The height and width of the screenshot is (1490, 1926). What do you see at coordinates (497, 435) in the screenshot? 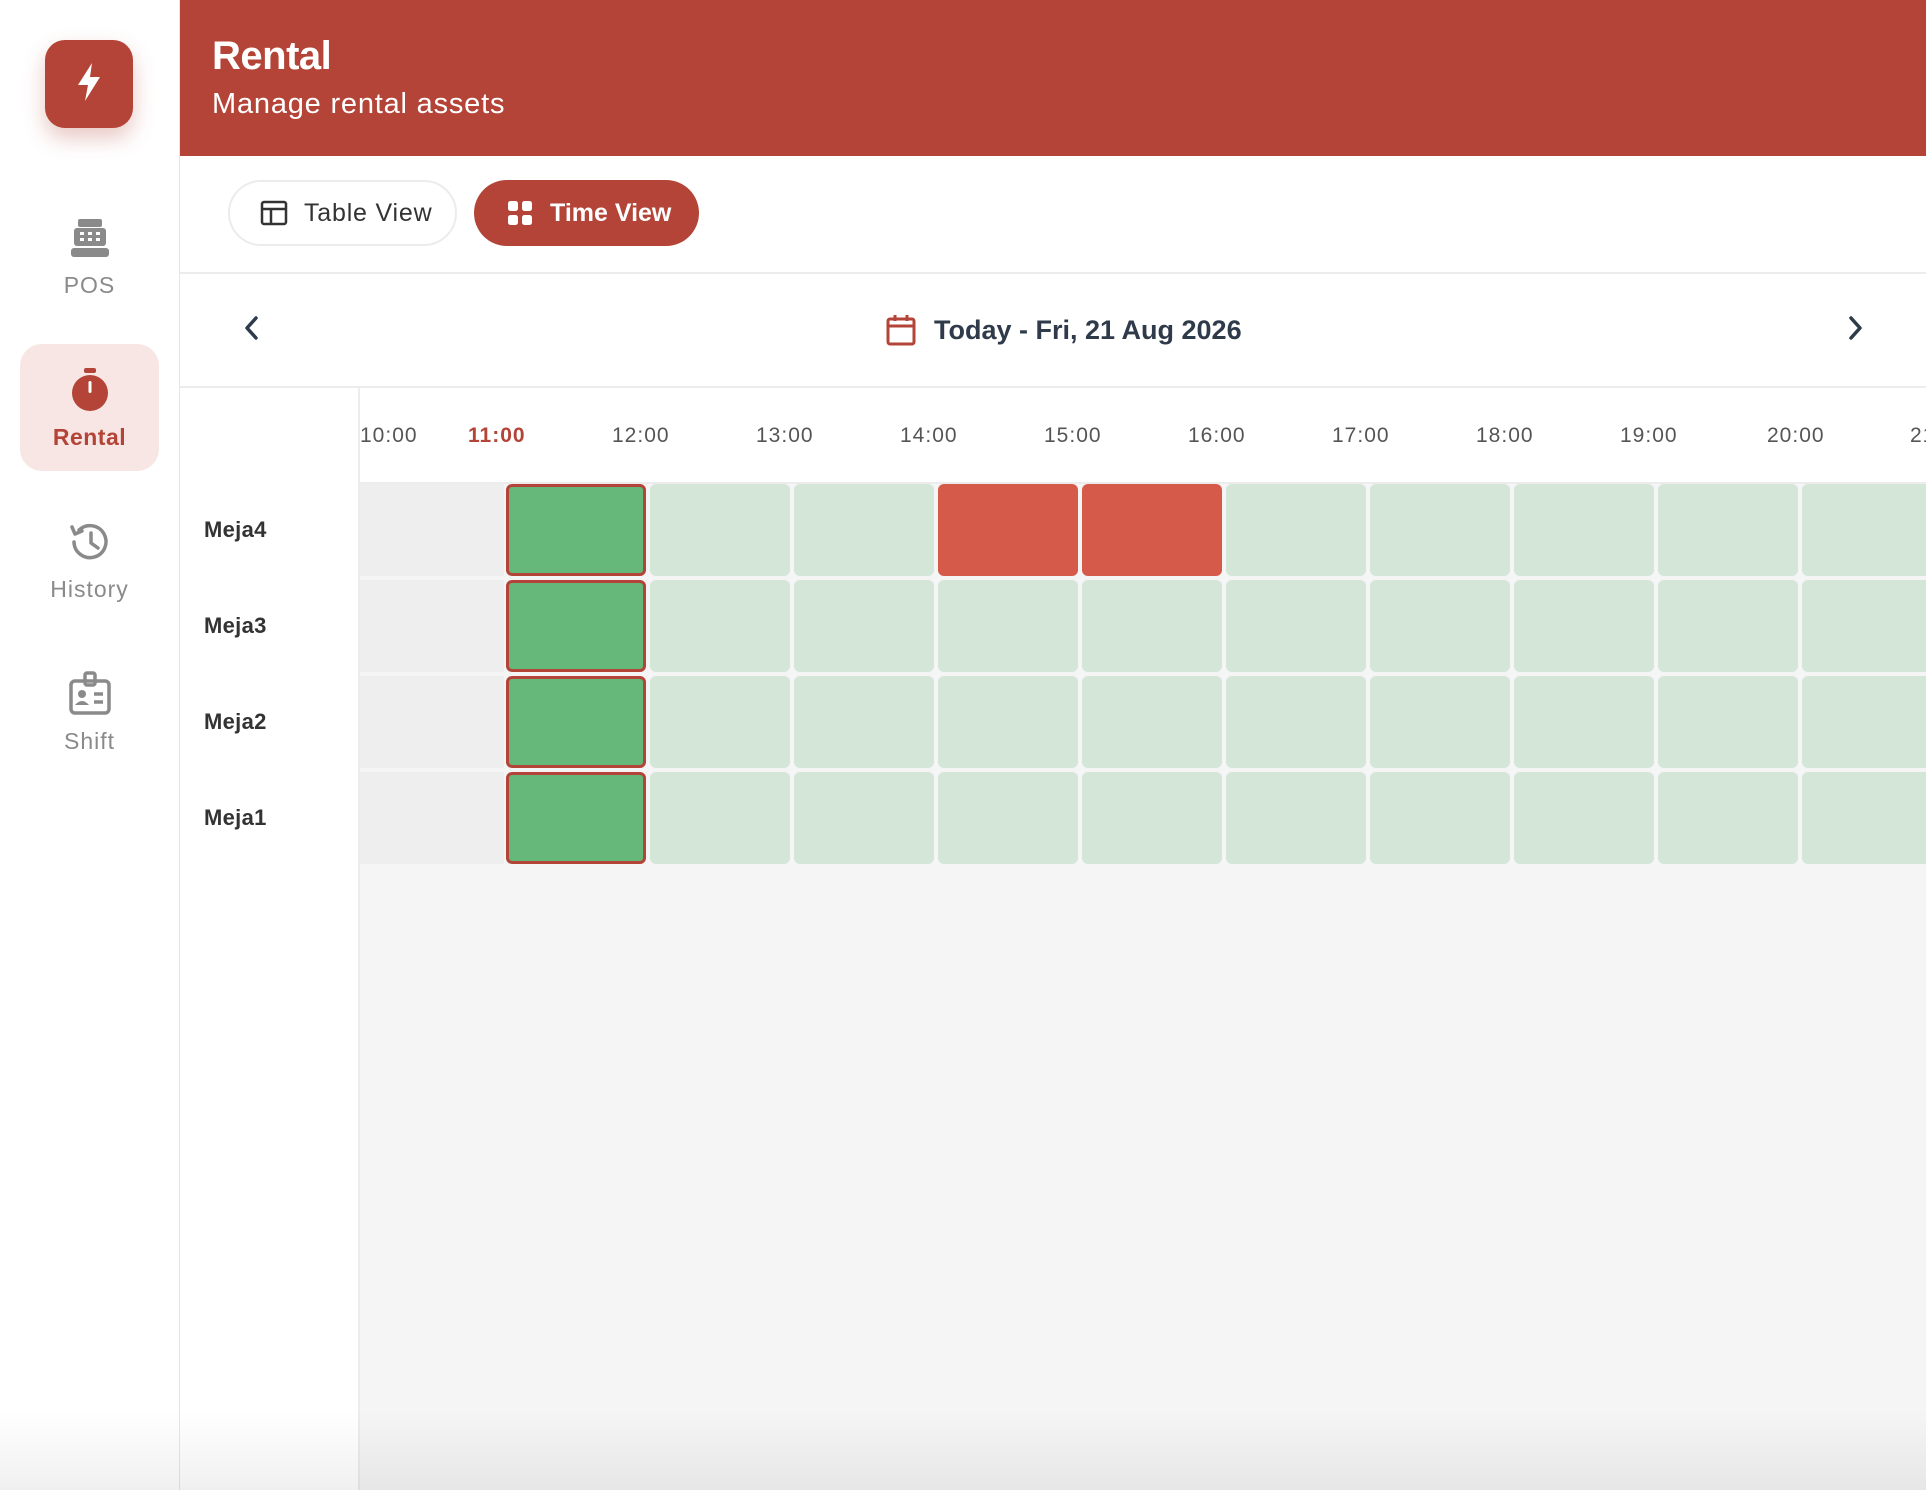
I see `time-label: 11:00` at bounding box center [497, 435].